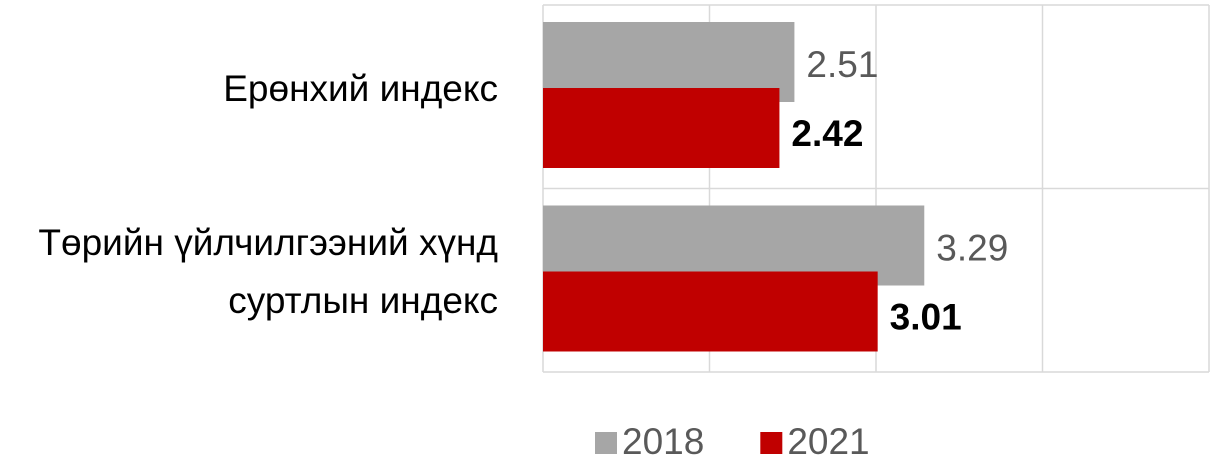 The height and width of the screenshot is (469, 1230). I want to click on value-label: 3.01, so click(926, 316).